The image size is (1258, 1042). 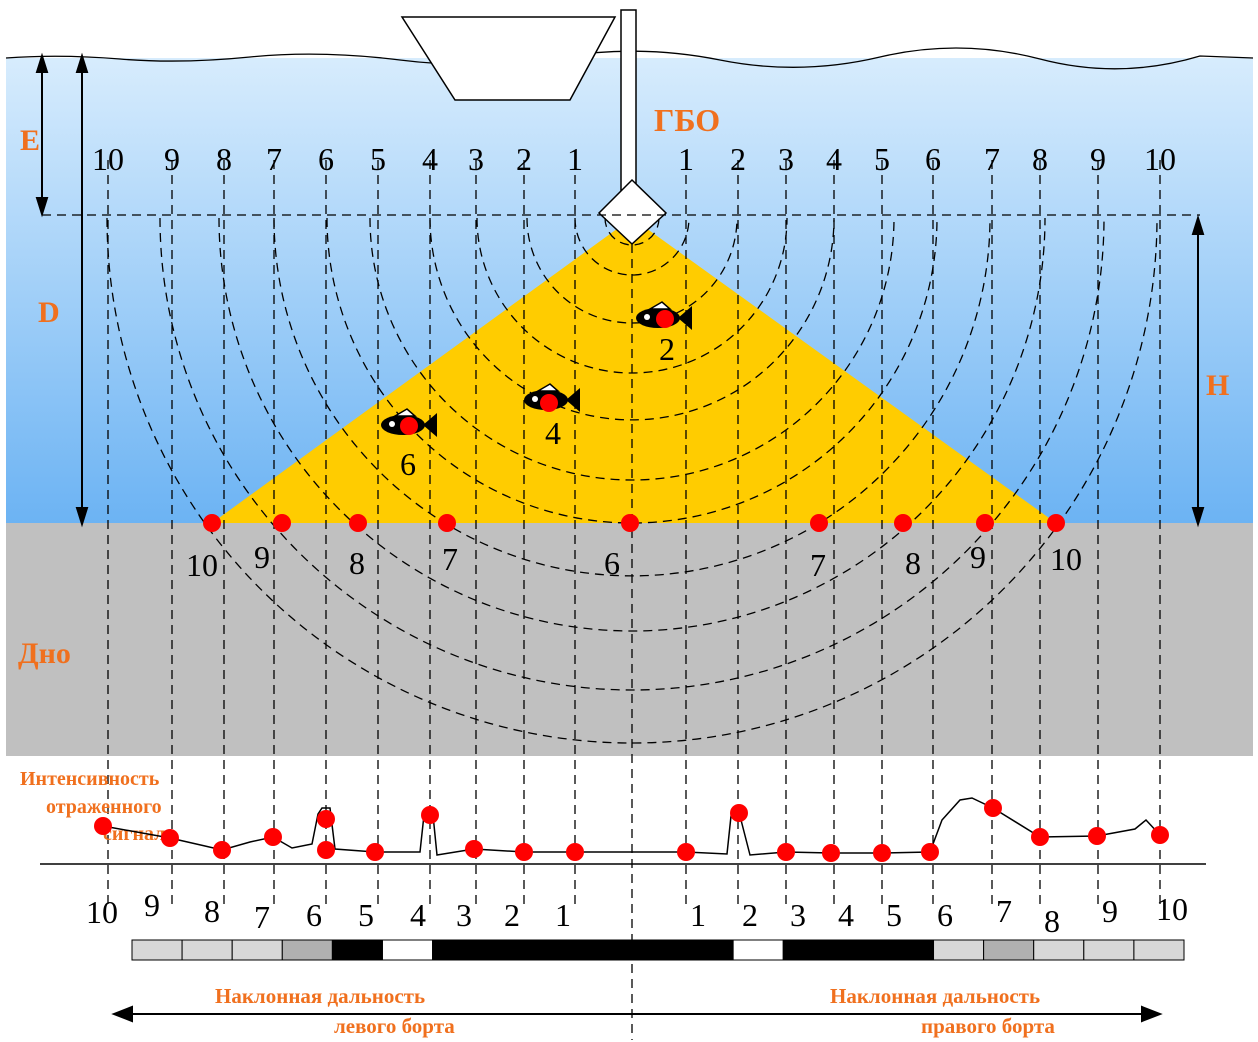 I want to click on signal-beam-number: 7, so click(x=262, y=917).